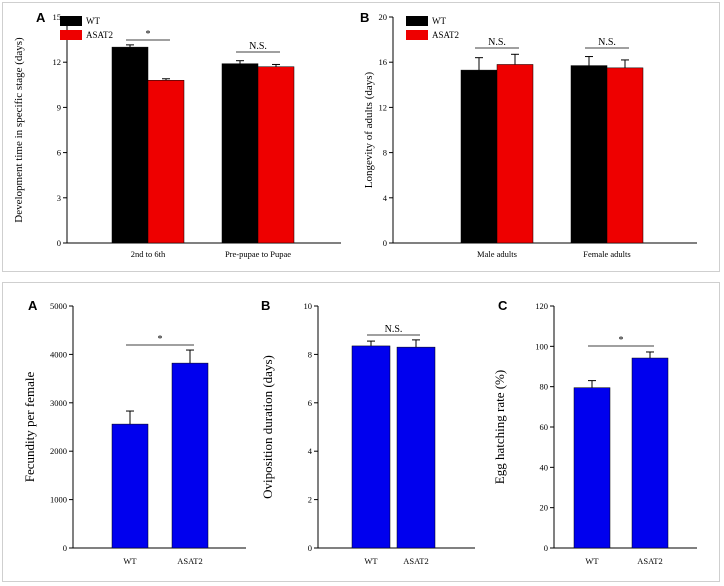 The width and height of the screenshot is (724, 586). What do you see at coordinates (544, 387) in the screenshot?
I see `y-tick-label: 80` at bounding box center [544, 387].